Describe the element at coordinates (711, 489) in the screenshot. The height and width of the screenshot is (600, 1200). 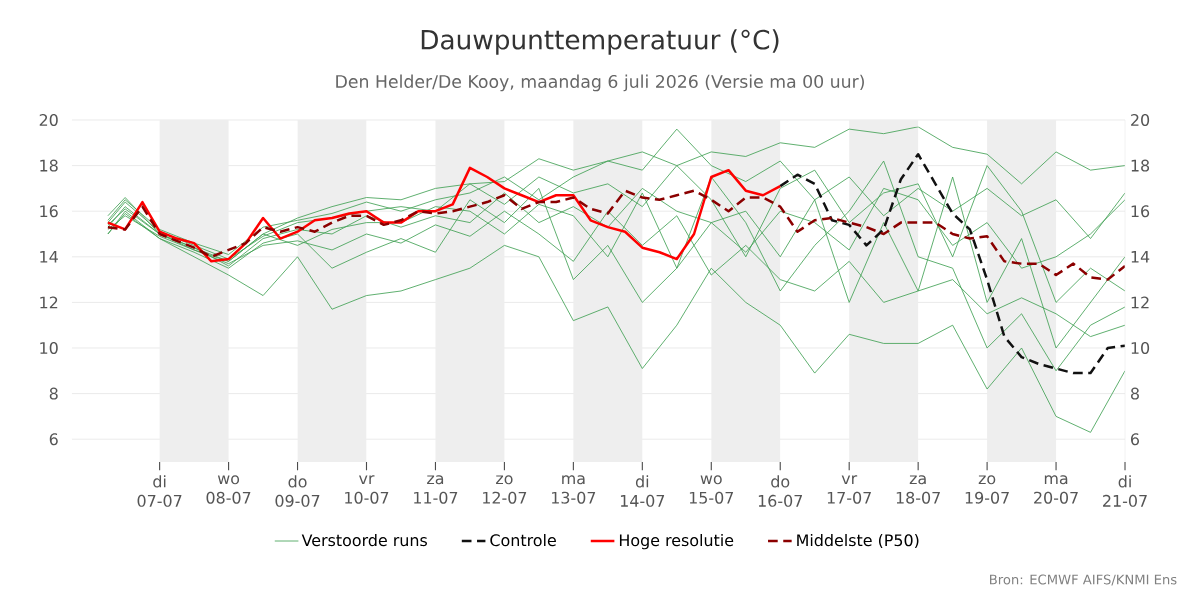
I see `x-tick-label: wo 15-07` at that location.